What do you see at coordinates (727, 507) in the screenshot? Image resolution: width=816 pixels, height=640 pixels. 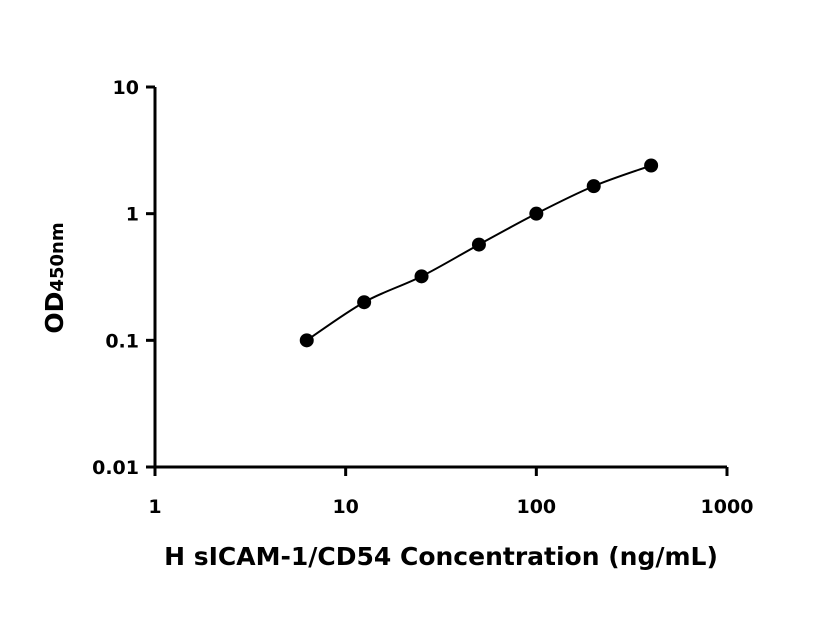 I see `x-tick-label: 1000` at bounding box center [727, 507].